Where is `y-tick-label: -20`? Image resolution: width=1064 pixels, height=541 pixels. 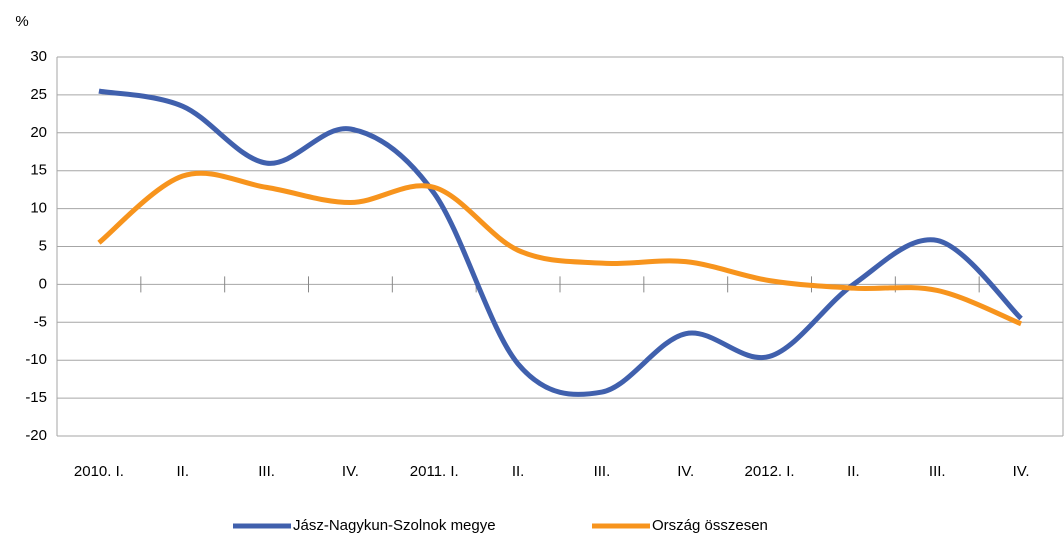
y-tick-label: -20 is located at coordinates (36, 435).